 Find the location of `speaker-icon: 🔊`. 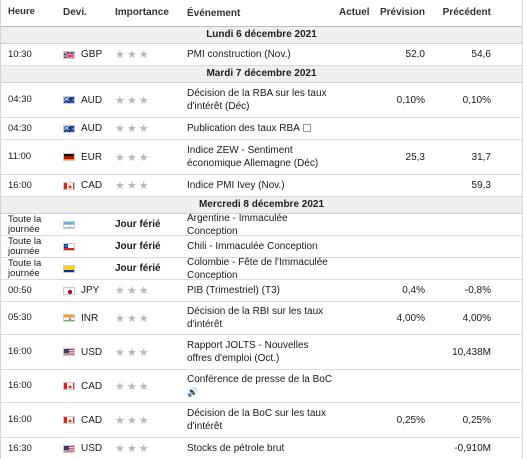

speaker-icon: 🔊 is located at coordinates (193, 392).